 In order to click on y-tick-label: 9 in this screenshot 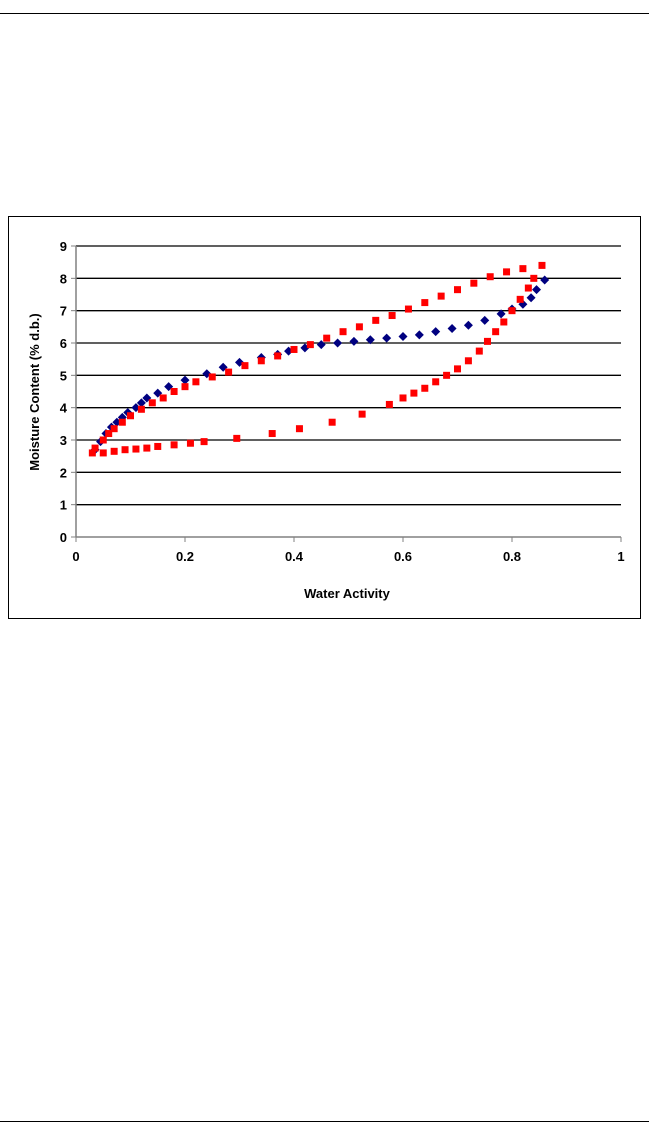, I will do `click(63, 246)`.